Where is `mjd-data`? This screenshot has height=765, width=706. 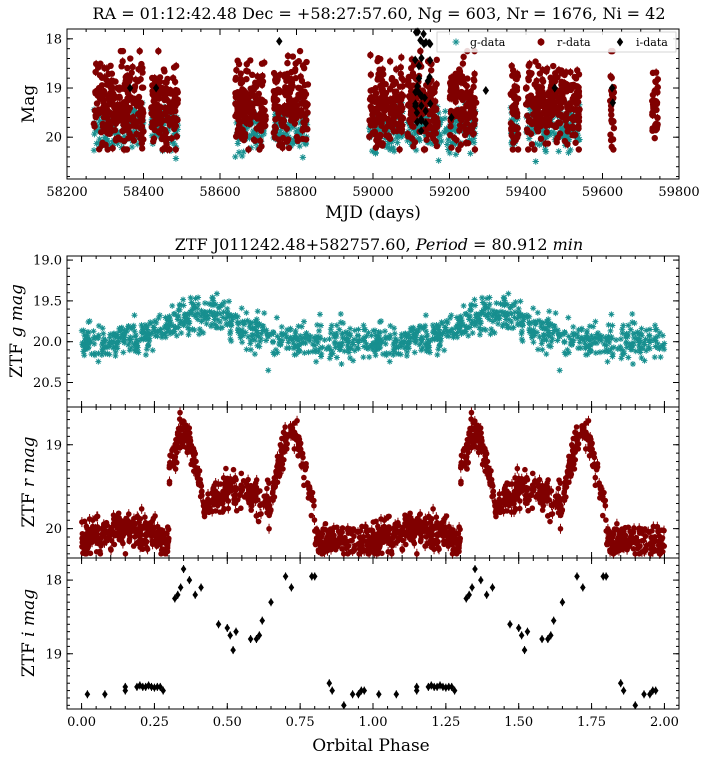 mjd-data is located at coordinates (376, 96).